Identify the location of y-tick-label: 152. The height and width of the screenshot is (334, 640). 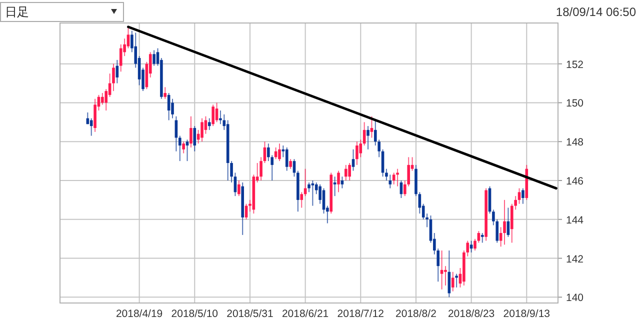
(575, 64).